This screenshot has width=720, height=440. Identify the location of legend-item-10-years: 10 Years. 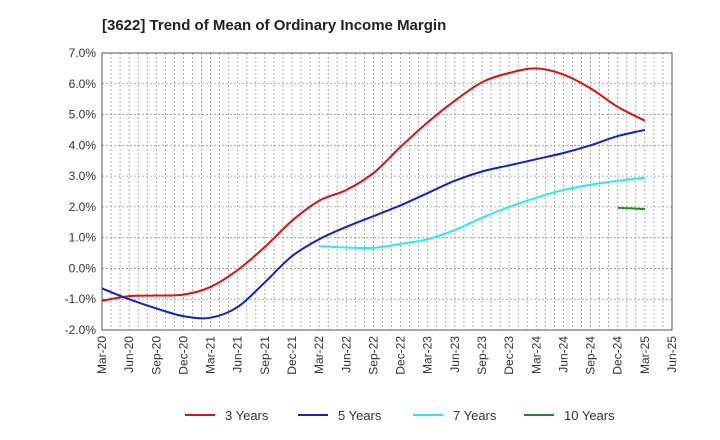
(569, 415).